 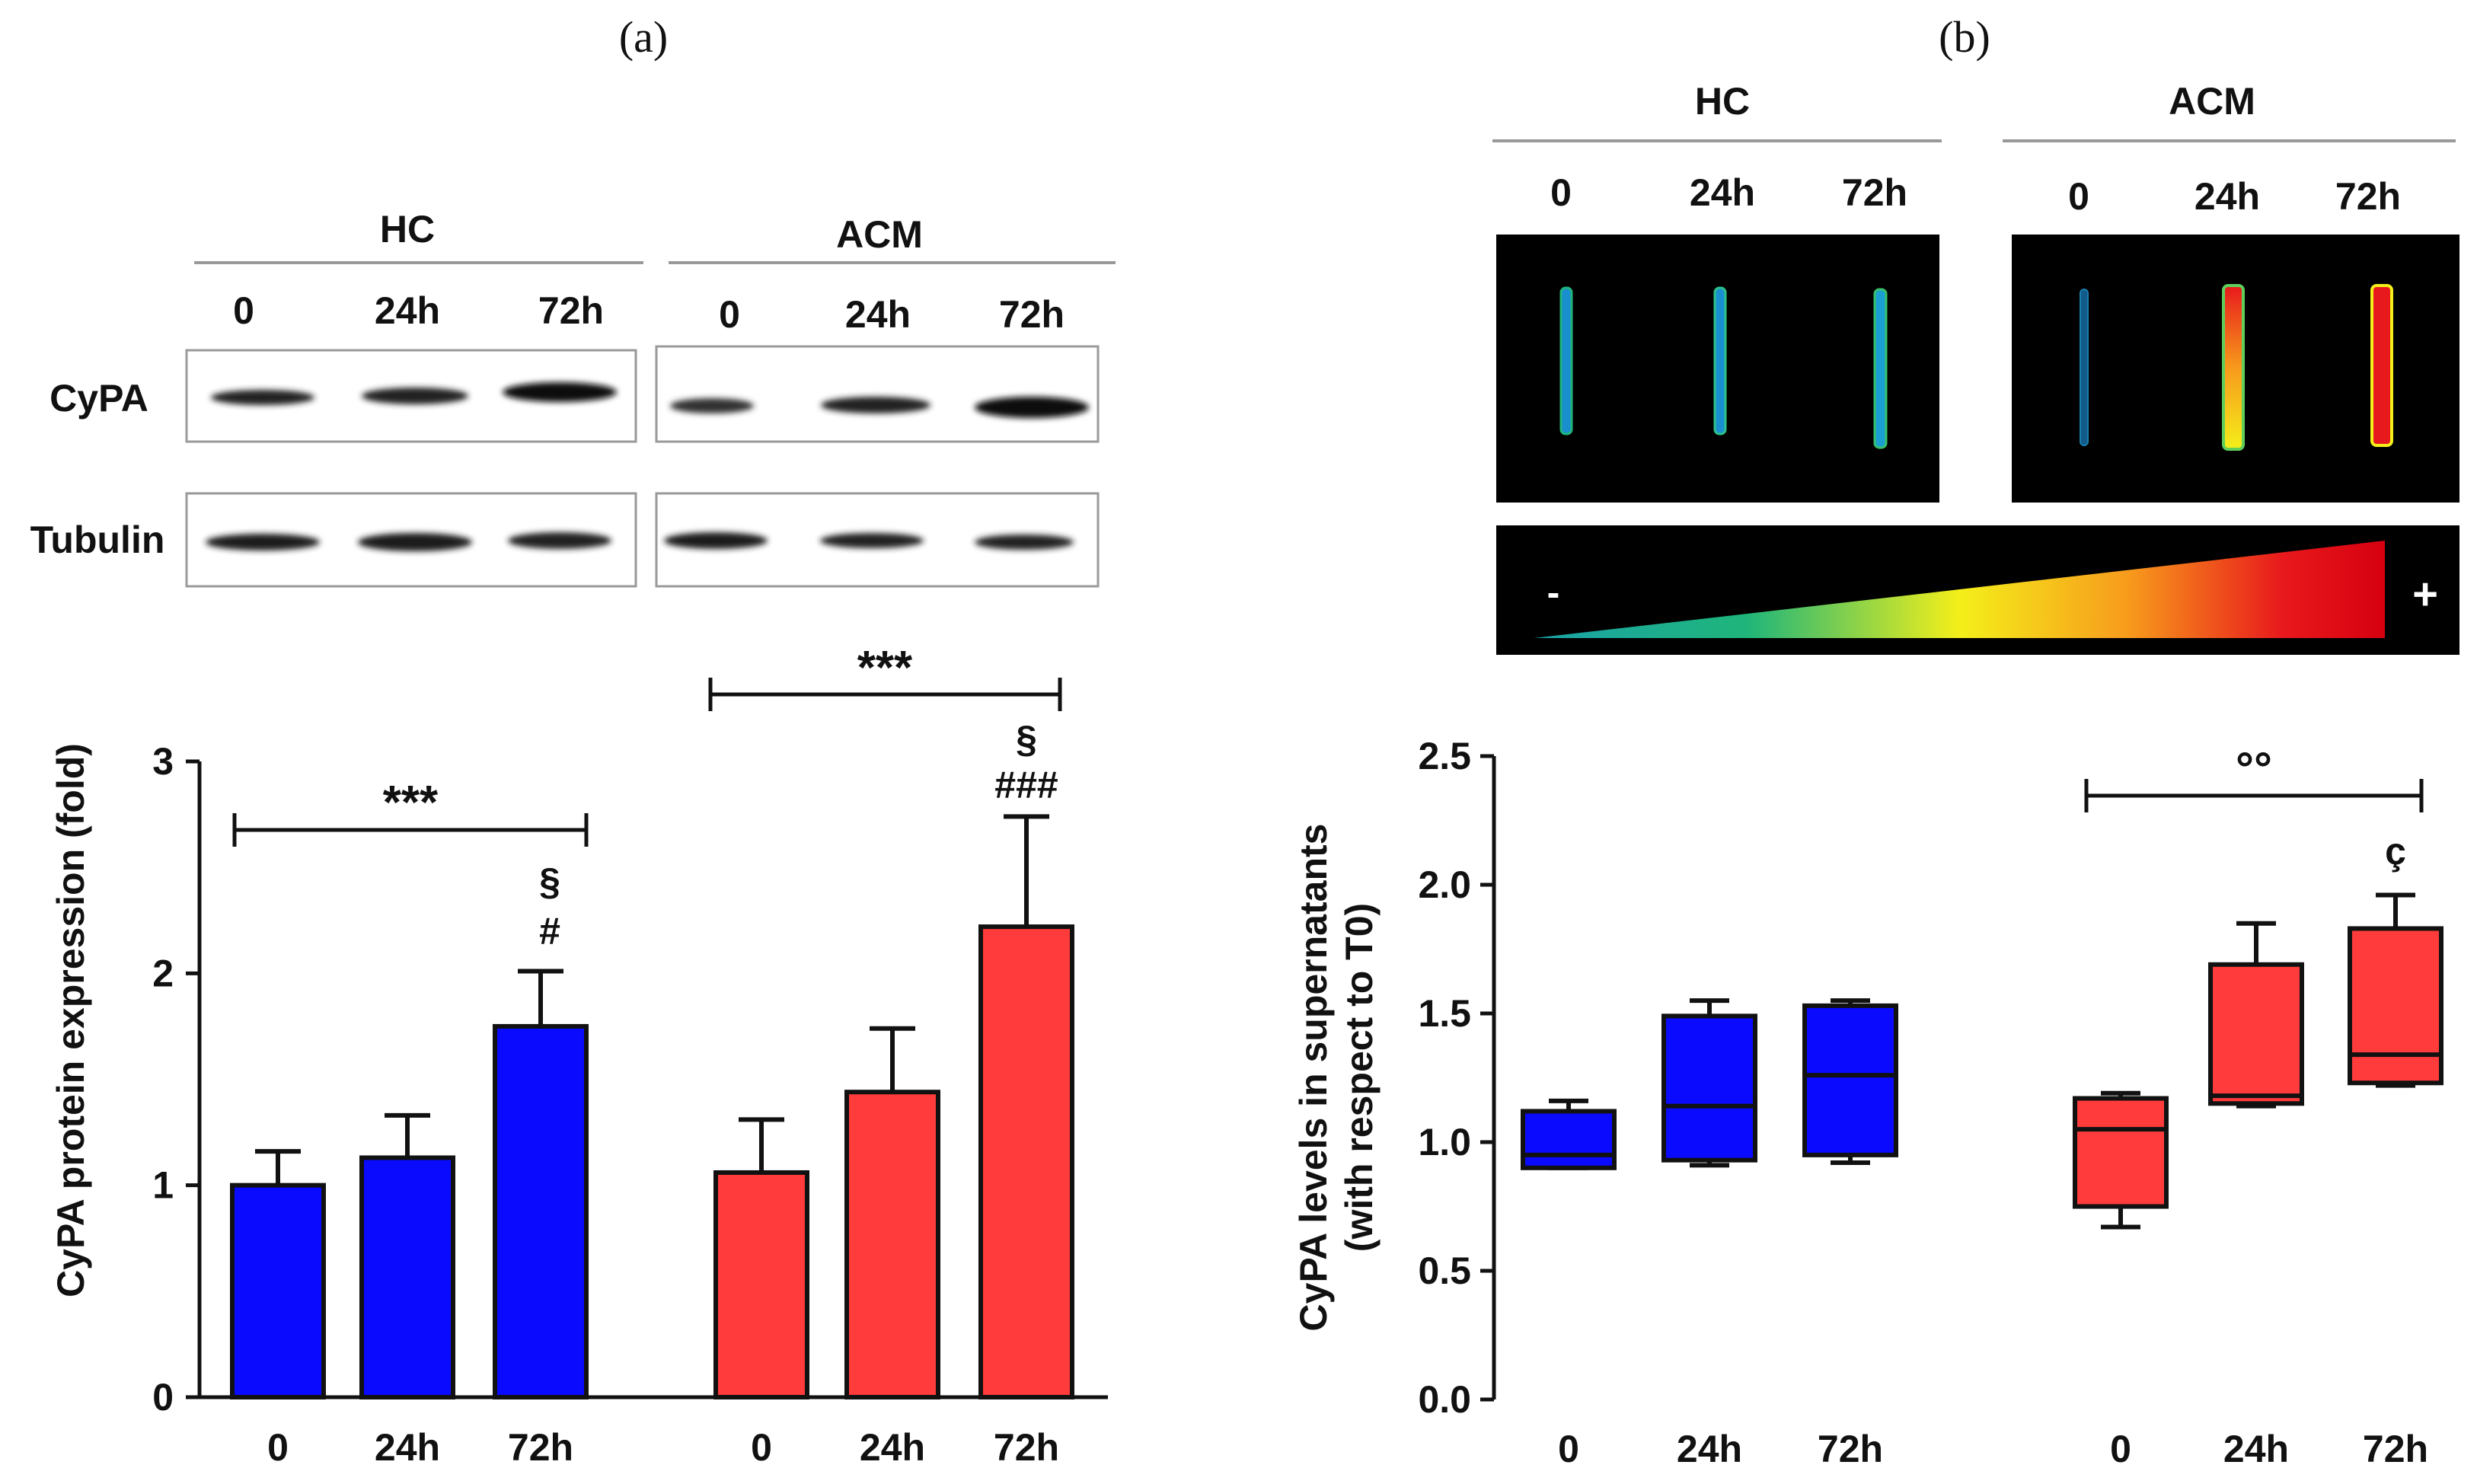 What do you see at coordinates (2227, 196) in the screenshot?
I see `heat-time-acm-24h: 24h` at bounding box center [2227, 196].